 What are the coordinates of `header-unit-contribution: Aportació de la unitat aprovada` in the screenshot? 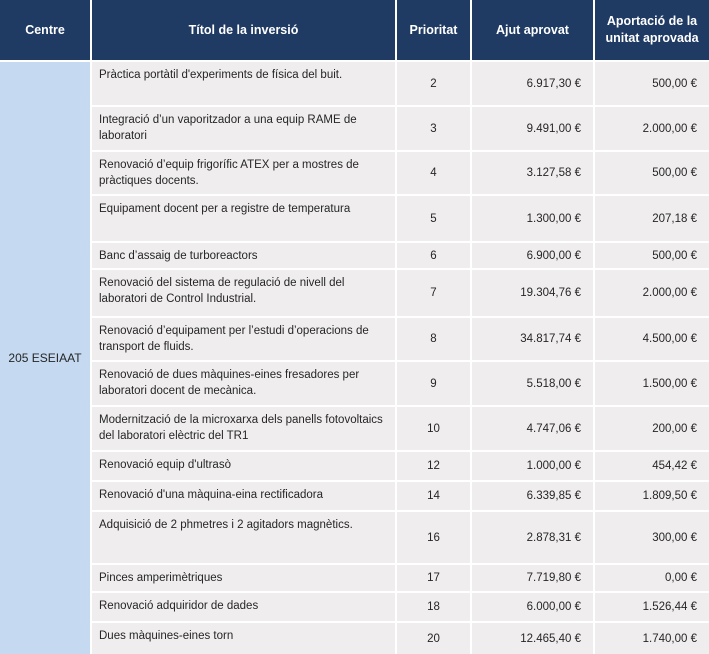 It's located at (652, 30).